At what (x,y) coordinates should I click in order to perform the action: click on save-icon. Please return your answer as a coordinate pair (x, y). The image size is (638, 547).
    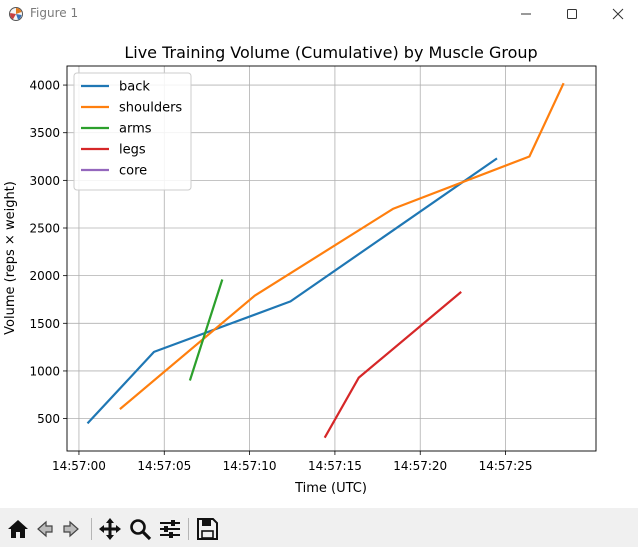
    Looking at the image, I should click on (207, 529).